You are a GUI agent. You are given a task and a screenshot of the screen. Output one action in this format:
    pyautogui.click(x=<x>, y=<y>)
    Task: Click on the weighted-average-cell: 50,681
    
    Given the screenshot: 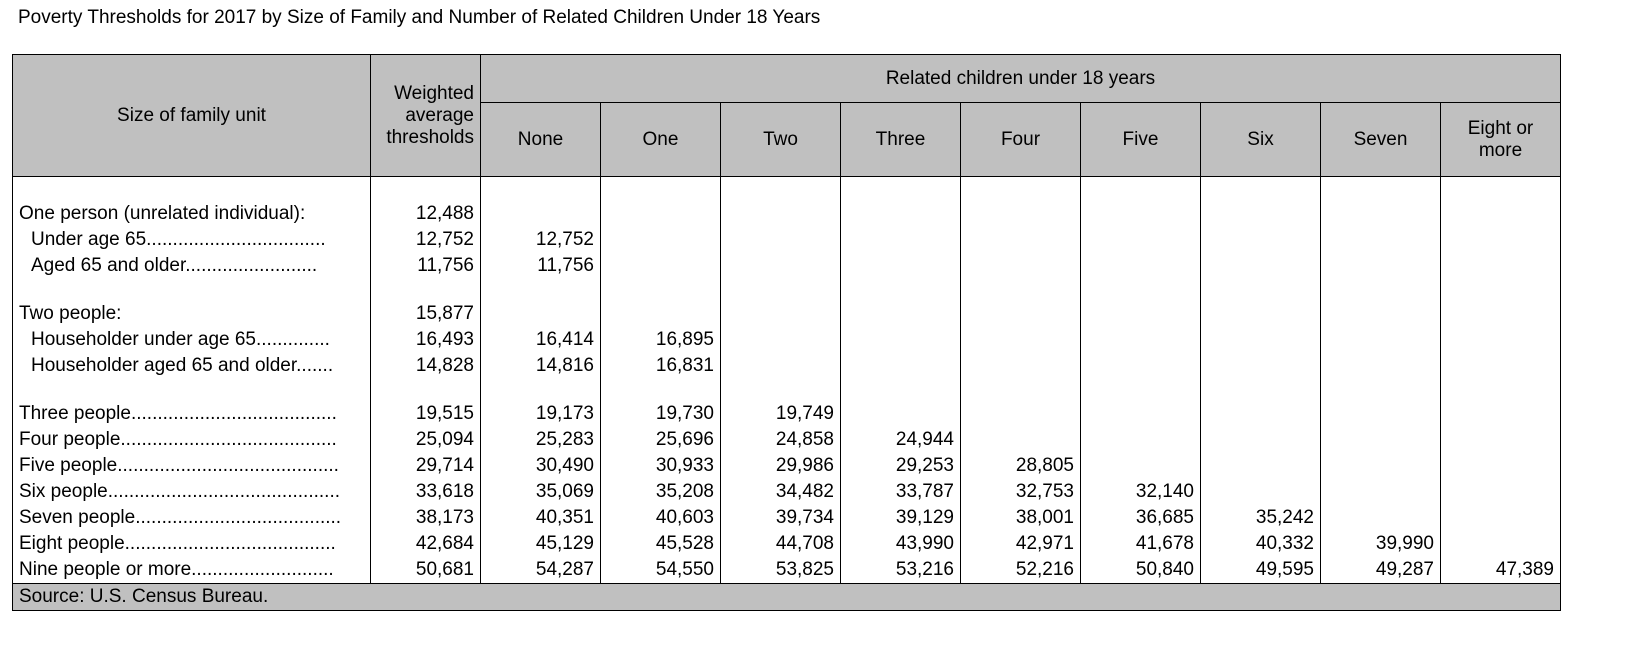 What is the action you would take?
    pyautogui.click(x=425, y=570)
    